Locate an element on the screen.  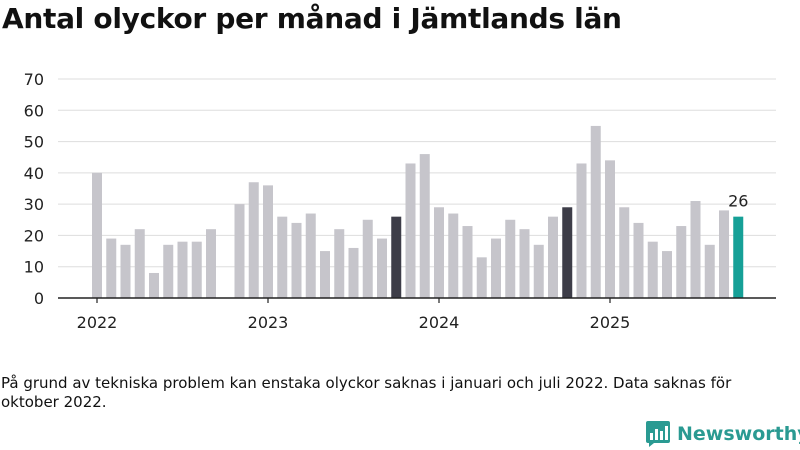
data-labels: 26 is located at coordinates (738, 201).